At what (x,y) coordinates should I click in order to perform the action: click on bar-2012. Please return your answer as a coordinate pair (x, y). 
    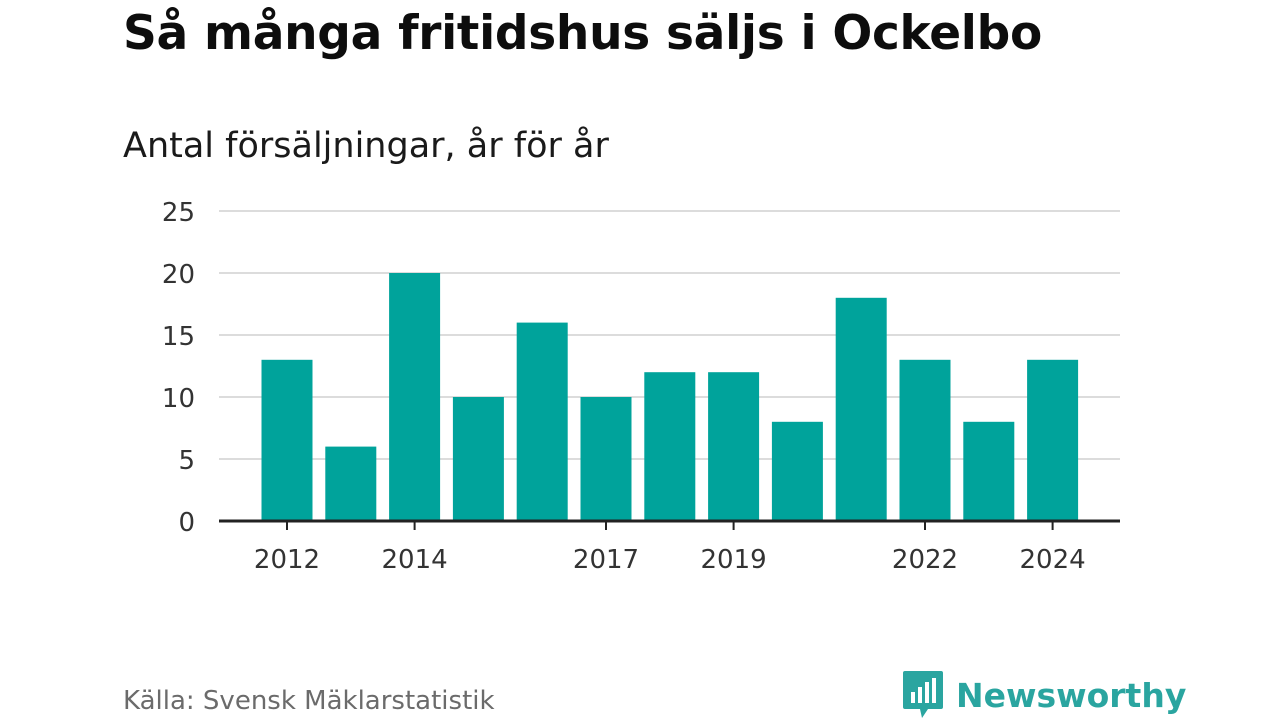
    Looking at the image, I should click on (287, 440).